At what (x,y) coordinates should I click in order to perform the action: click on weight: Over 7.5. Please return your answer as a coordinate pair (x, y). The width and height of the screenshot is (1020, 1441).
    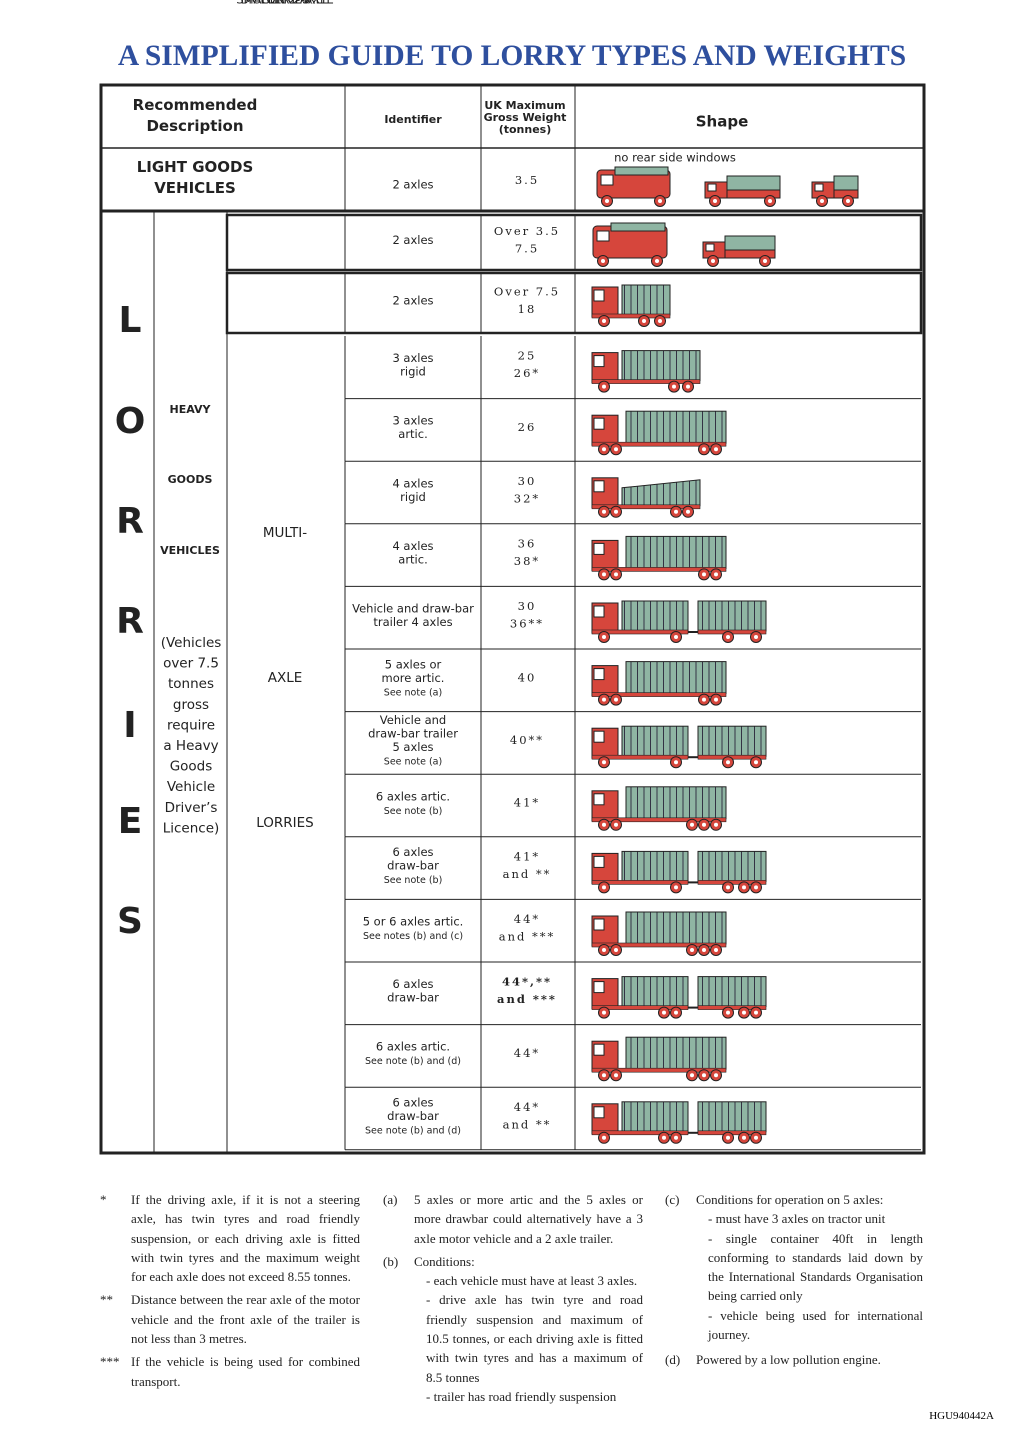
    Looking at the image, I should click on (527, 291).